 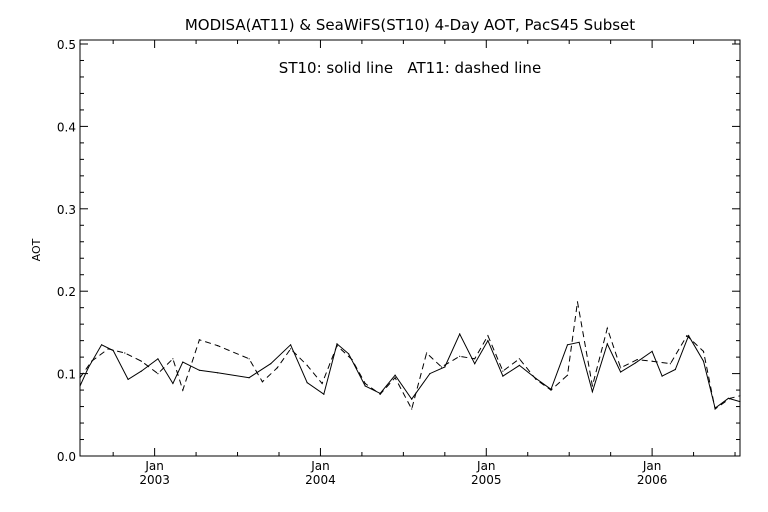 I want to click on y-tick-label: 0.3, so click(x=66, y=210).